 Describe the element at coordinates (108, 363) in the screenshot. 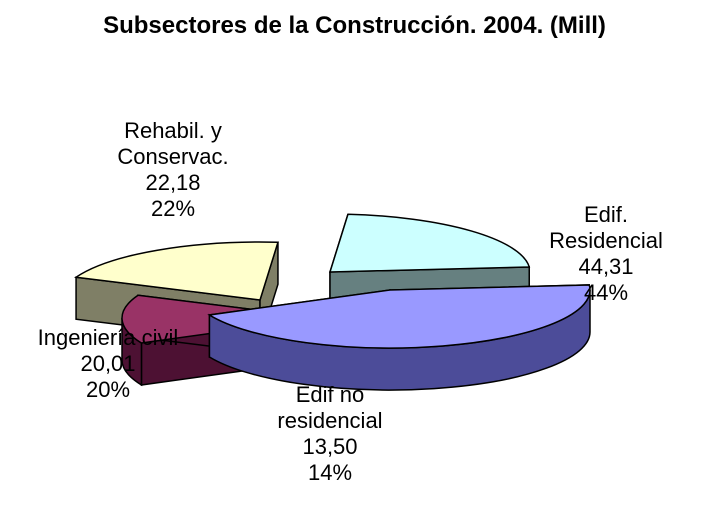

I see `slice-label: Ingeniería civil 20,01 20%` at that location.